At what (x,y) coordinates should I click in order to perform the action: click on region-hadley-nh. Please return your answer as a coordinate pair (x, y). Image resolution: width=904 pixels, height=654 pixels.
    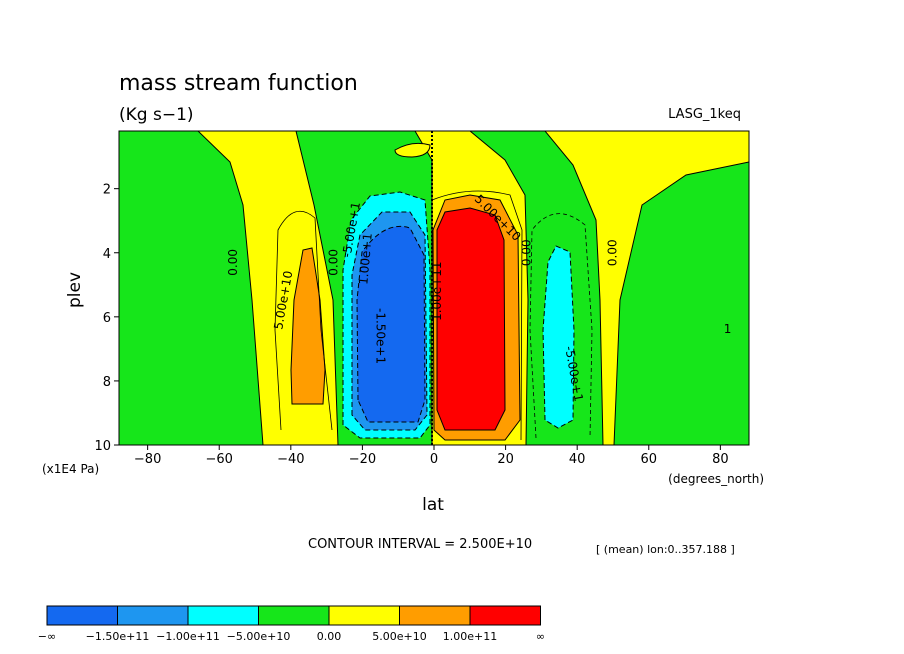
    Looking at the image, I should click on (471, 319).